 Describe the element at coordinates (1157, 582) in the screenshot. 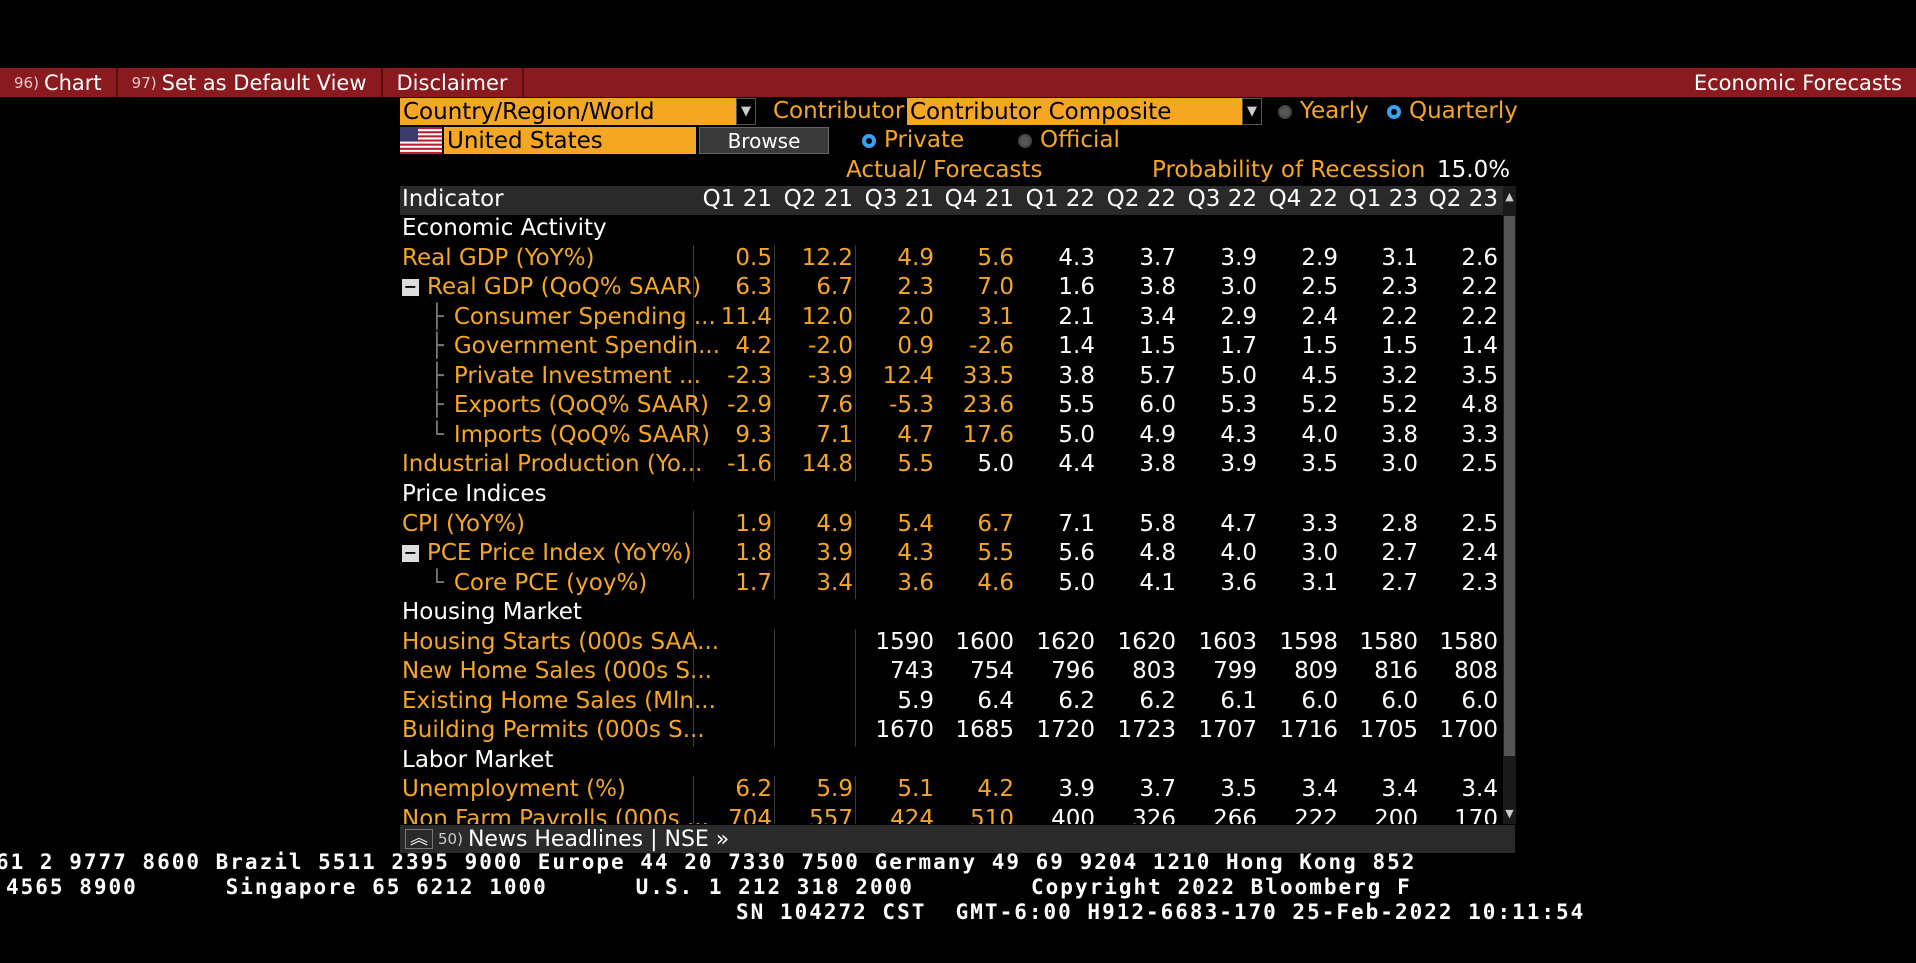

I see `value-cell: 4.1` at that location.